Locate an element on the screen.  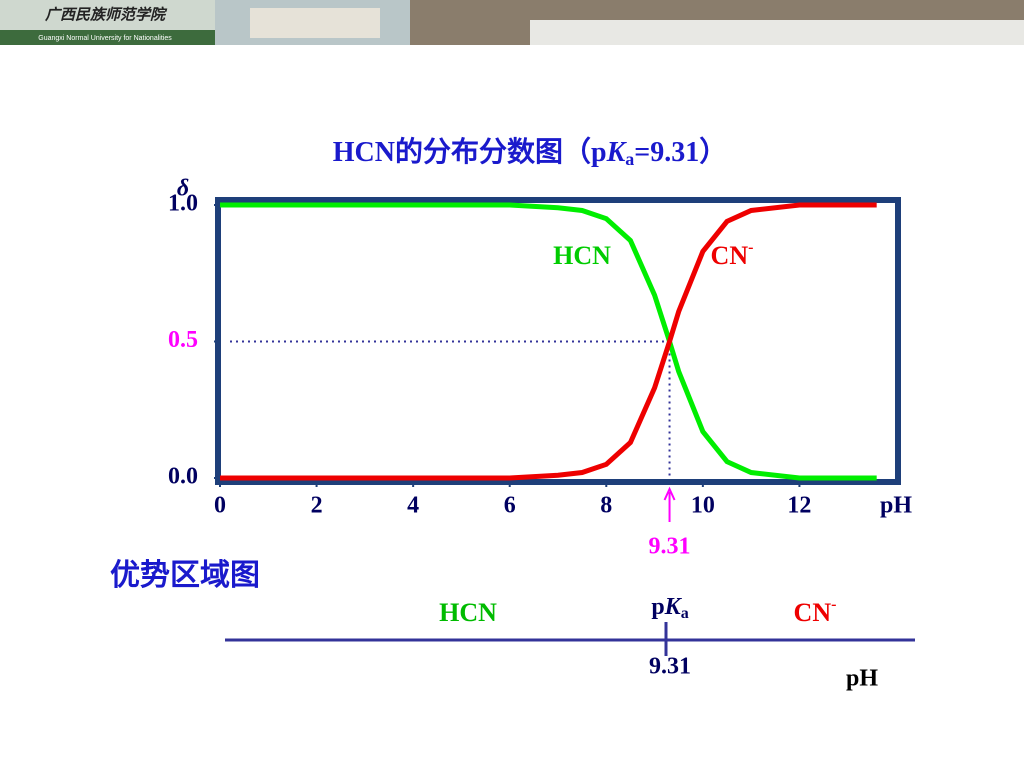
title-part: =9.31） is located at coordinates (680, 151).